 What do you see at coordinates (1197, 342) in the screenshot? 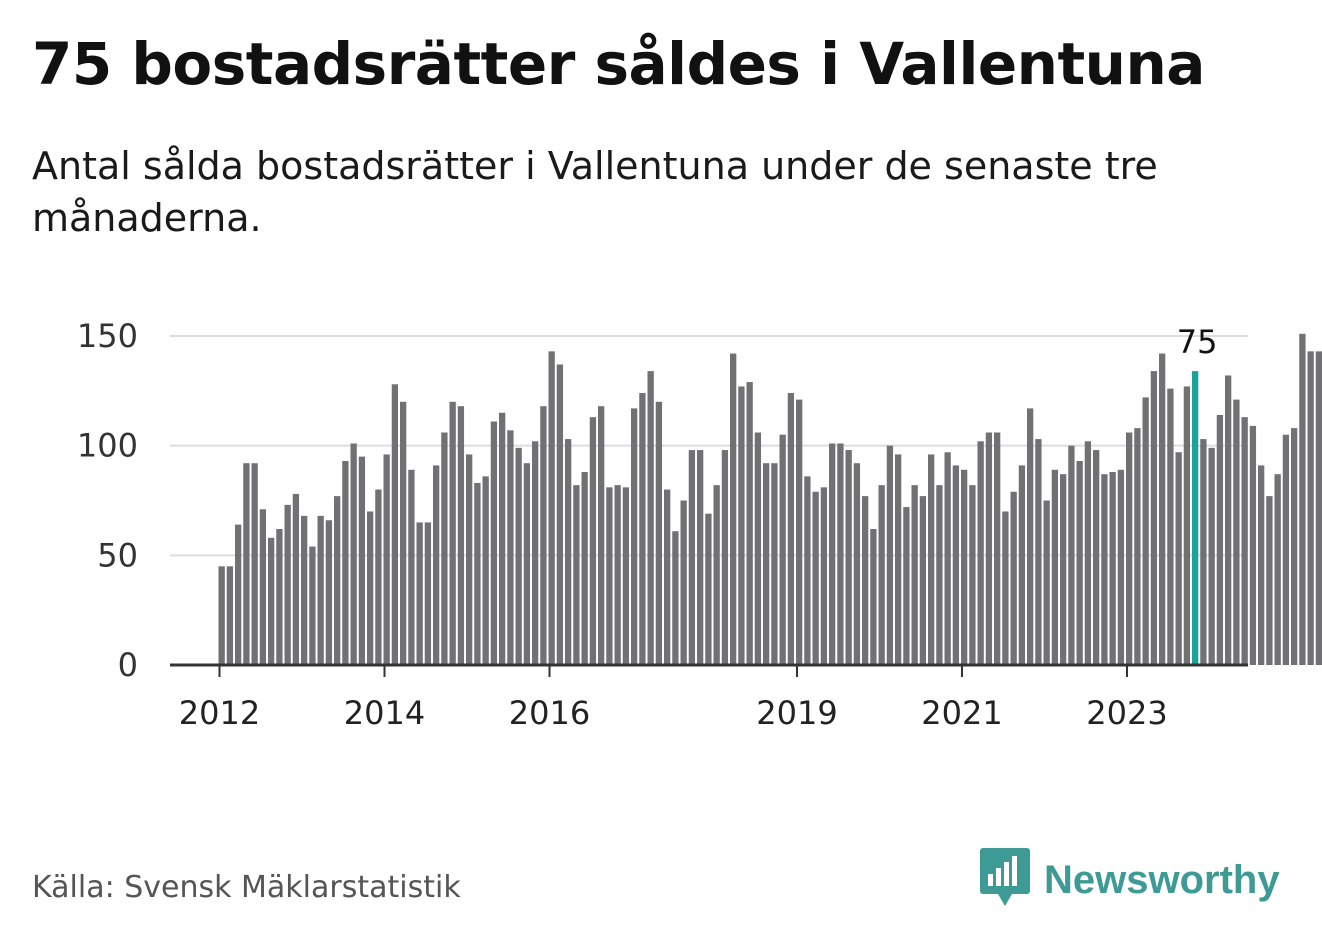
I see `latest-value-label: 75` at bounding box center [1197, 342].